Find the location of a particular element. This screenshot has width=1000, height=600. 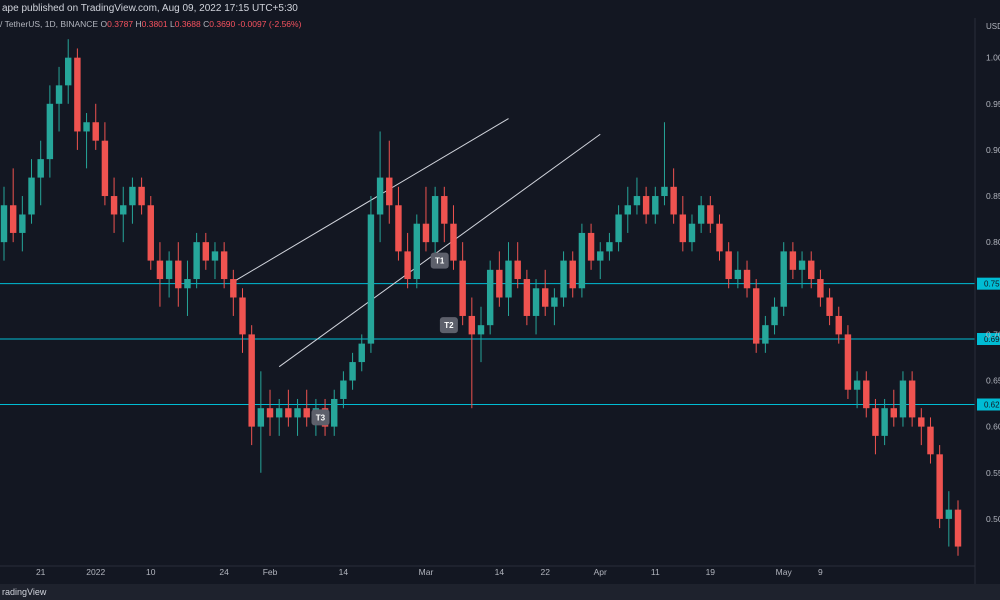

trendline is located at coordinates (439, 250).